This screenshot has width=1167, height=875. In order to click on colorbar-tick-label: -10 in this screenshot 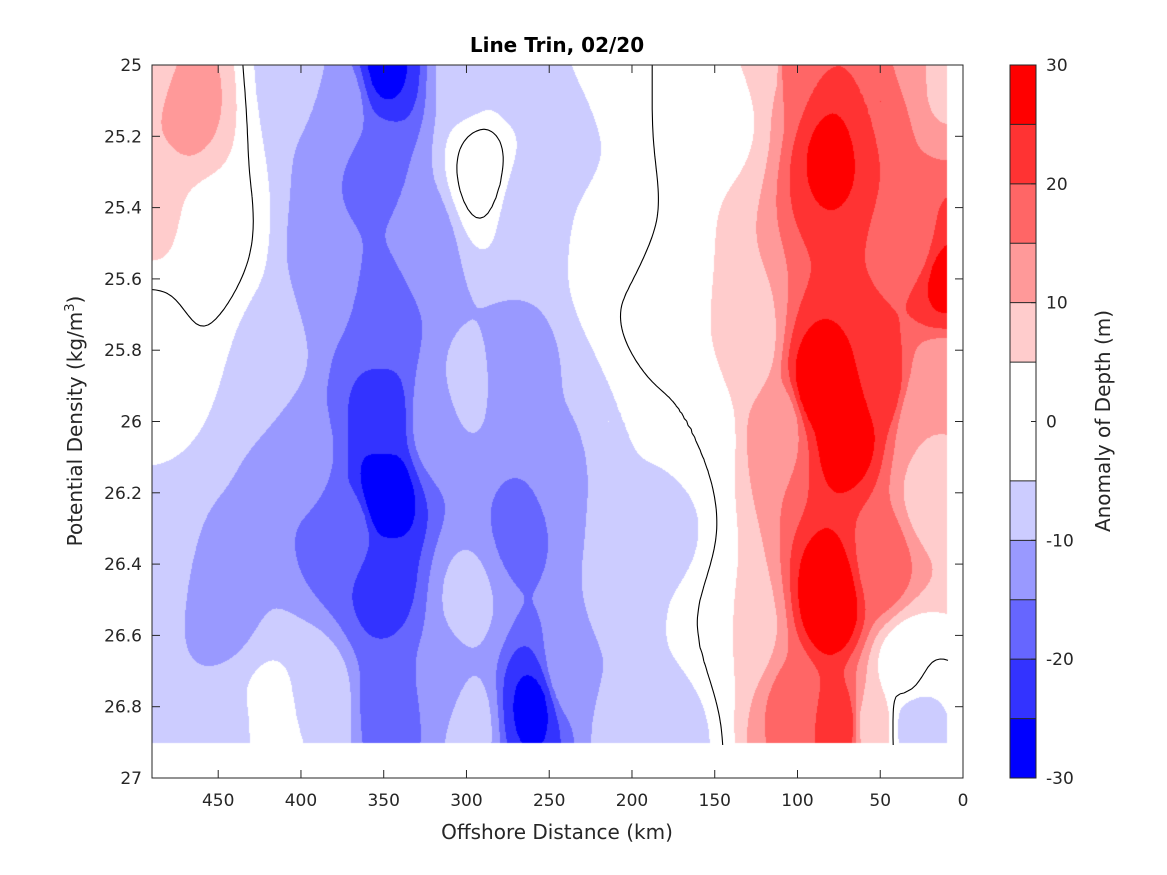, I will do `click(1060, 541)`.